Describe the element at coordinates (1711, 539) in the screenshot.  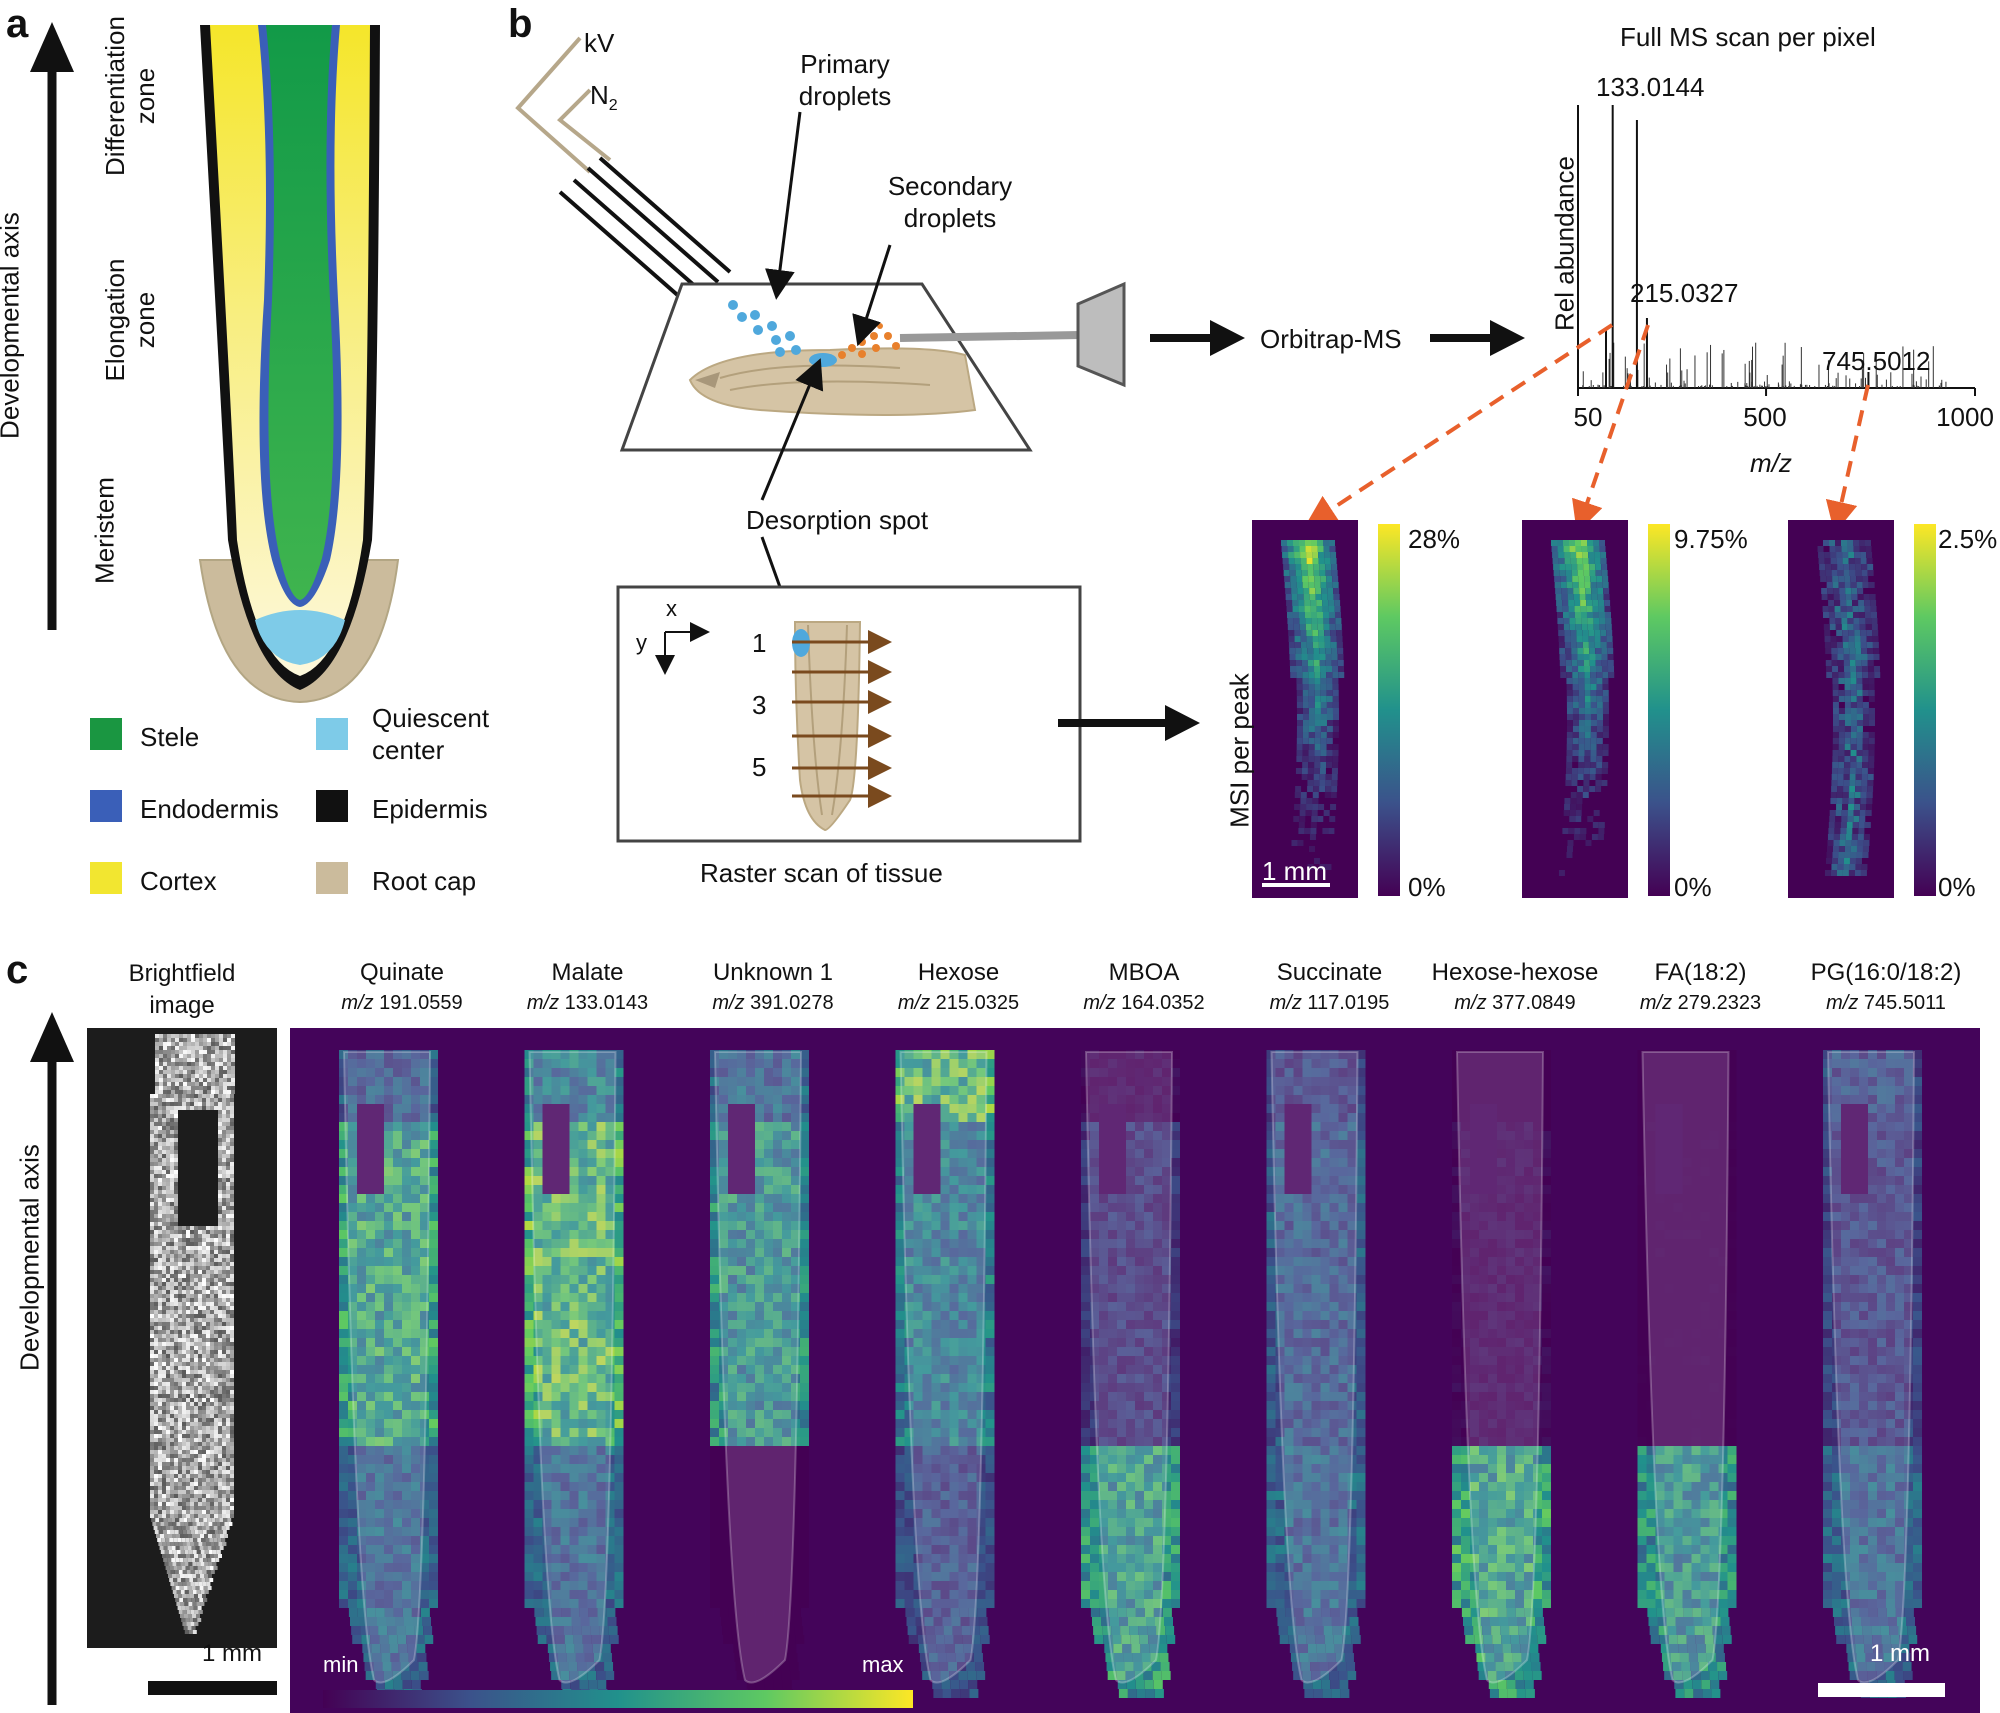
I see `msi-map-2-max: 9.75%` at that location.